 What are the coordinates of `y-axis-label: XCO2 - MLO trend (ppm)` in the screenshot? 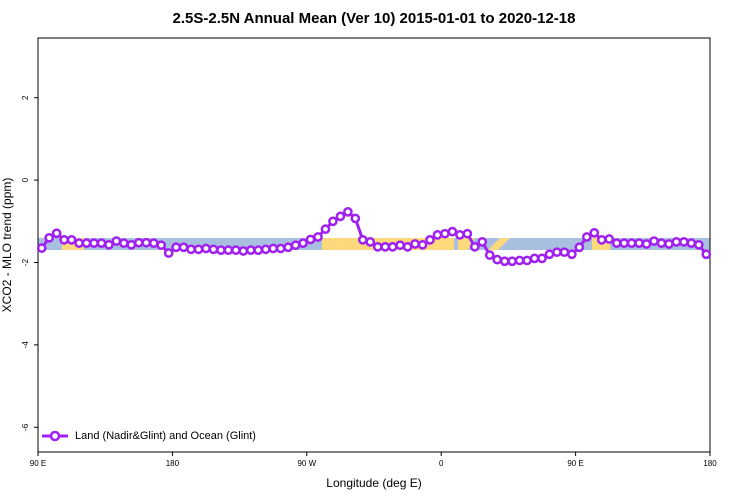 It's located at (7, 245).